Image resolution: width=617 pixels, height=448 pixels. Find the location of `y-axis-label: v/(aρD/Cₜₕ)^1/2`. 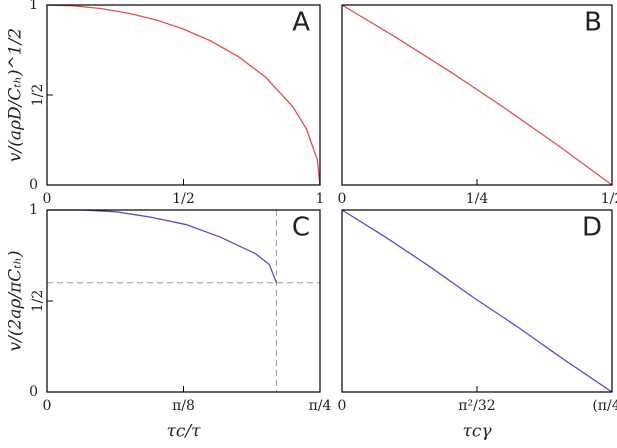

y-axis-label: v/(aρD/Cₜₕ)^1/2 is located at coordinates (16, 95).